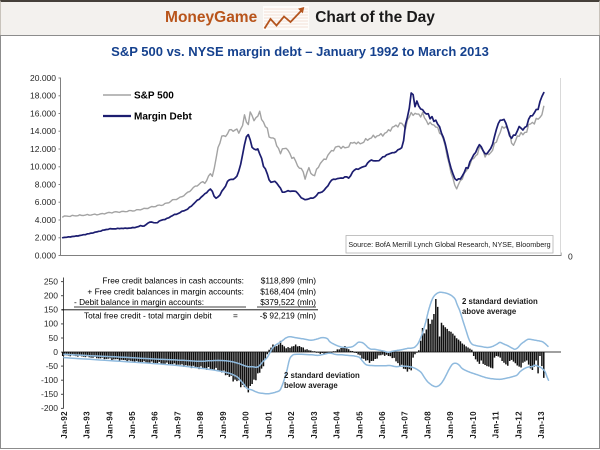 This screenshot has width=600, height=450. I want to click on svg-text: Jan-04, so click(337, 425).